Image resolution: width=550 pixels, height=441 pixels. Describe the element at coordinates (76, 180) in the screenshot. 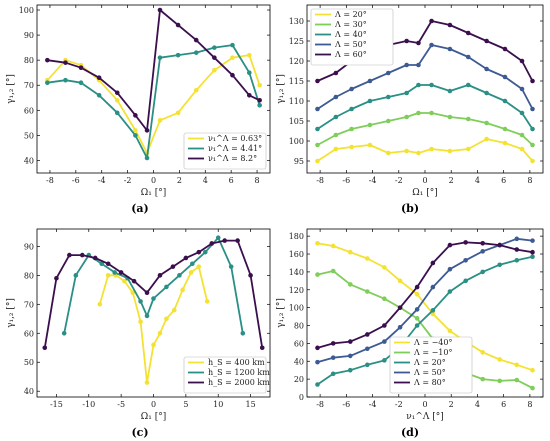

I see `x-tick-label: -6` at that location.